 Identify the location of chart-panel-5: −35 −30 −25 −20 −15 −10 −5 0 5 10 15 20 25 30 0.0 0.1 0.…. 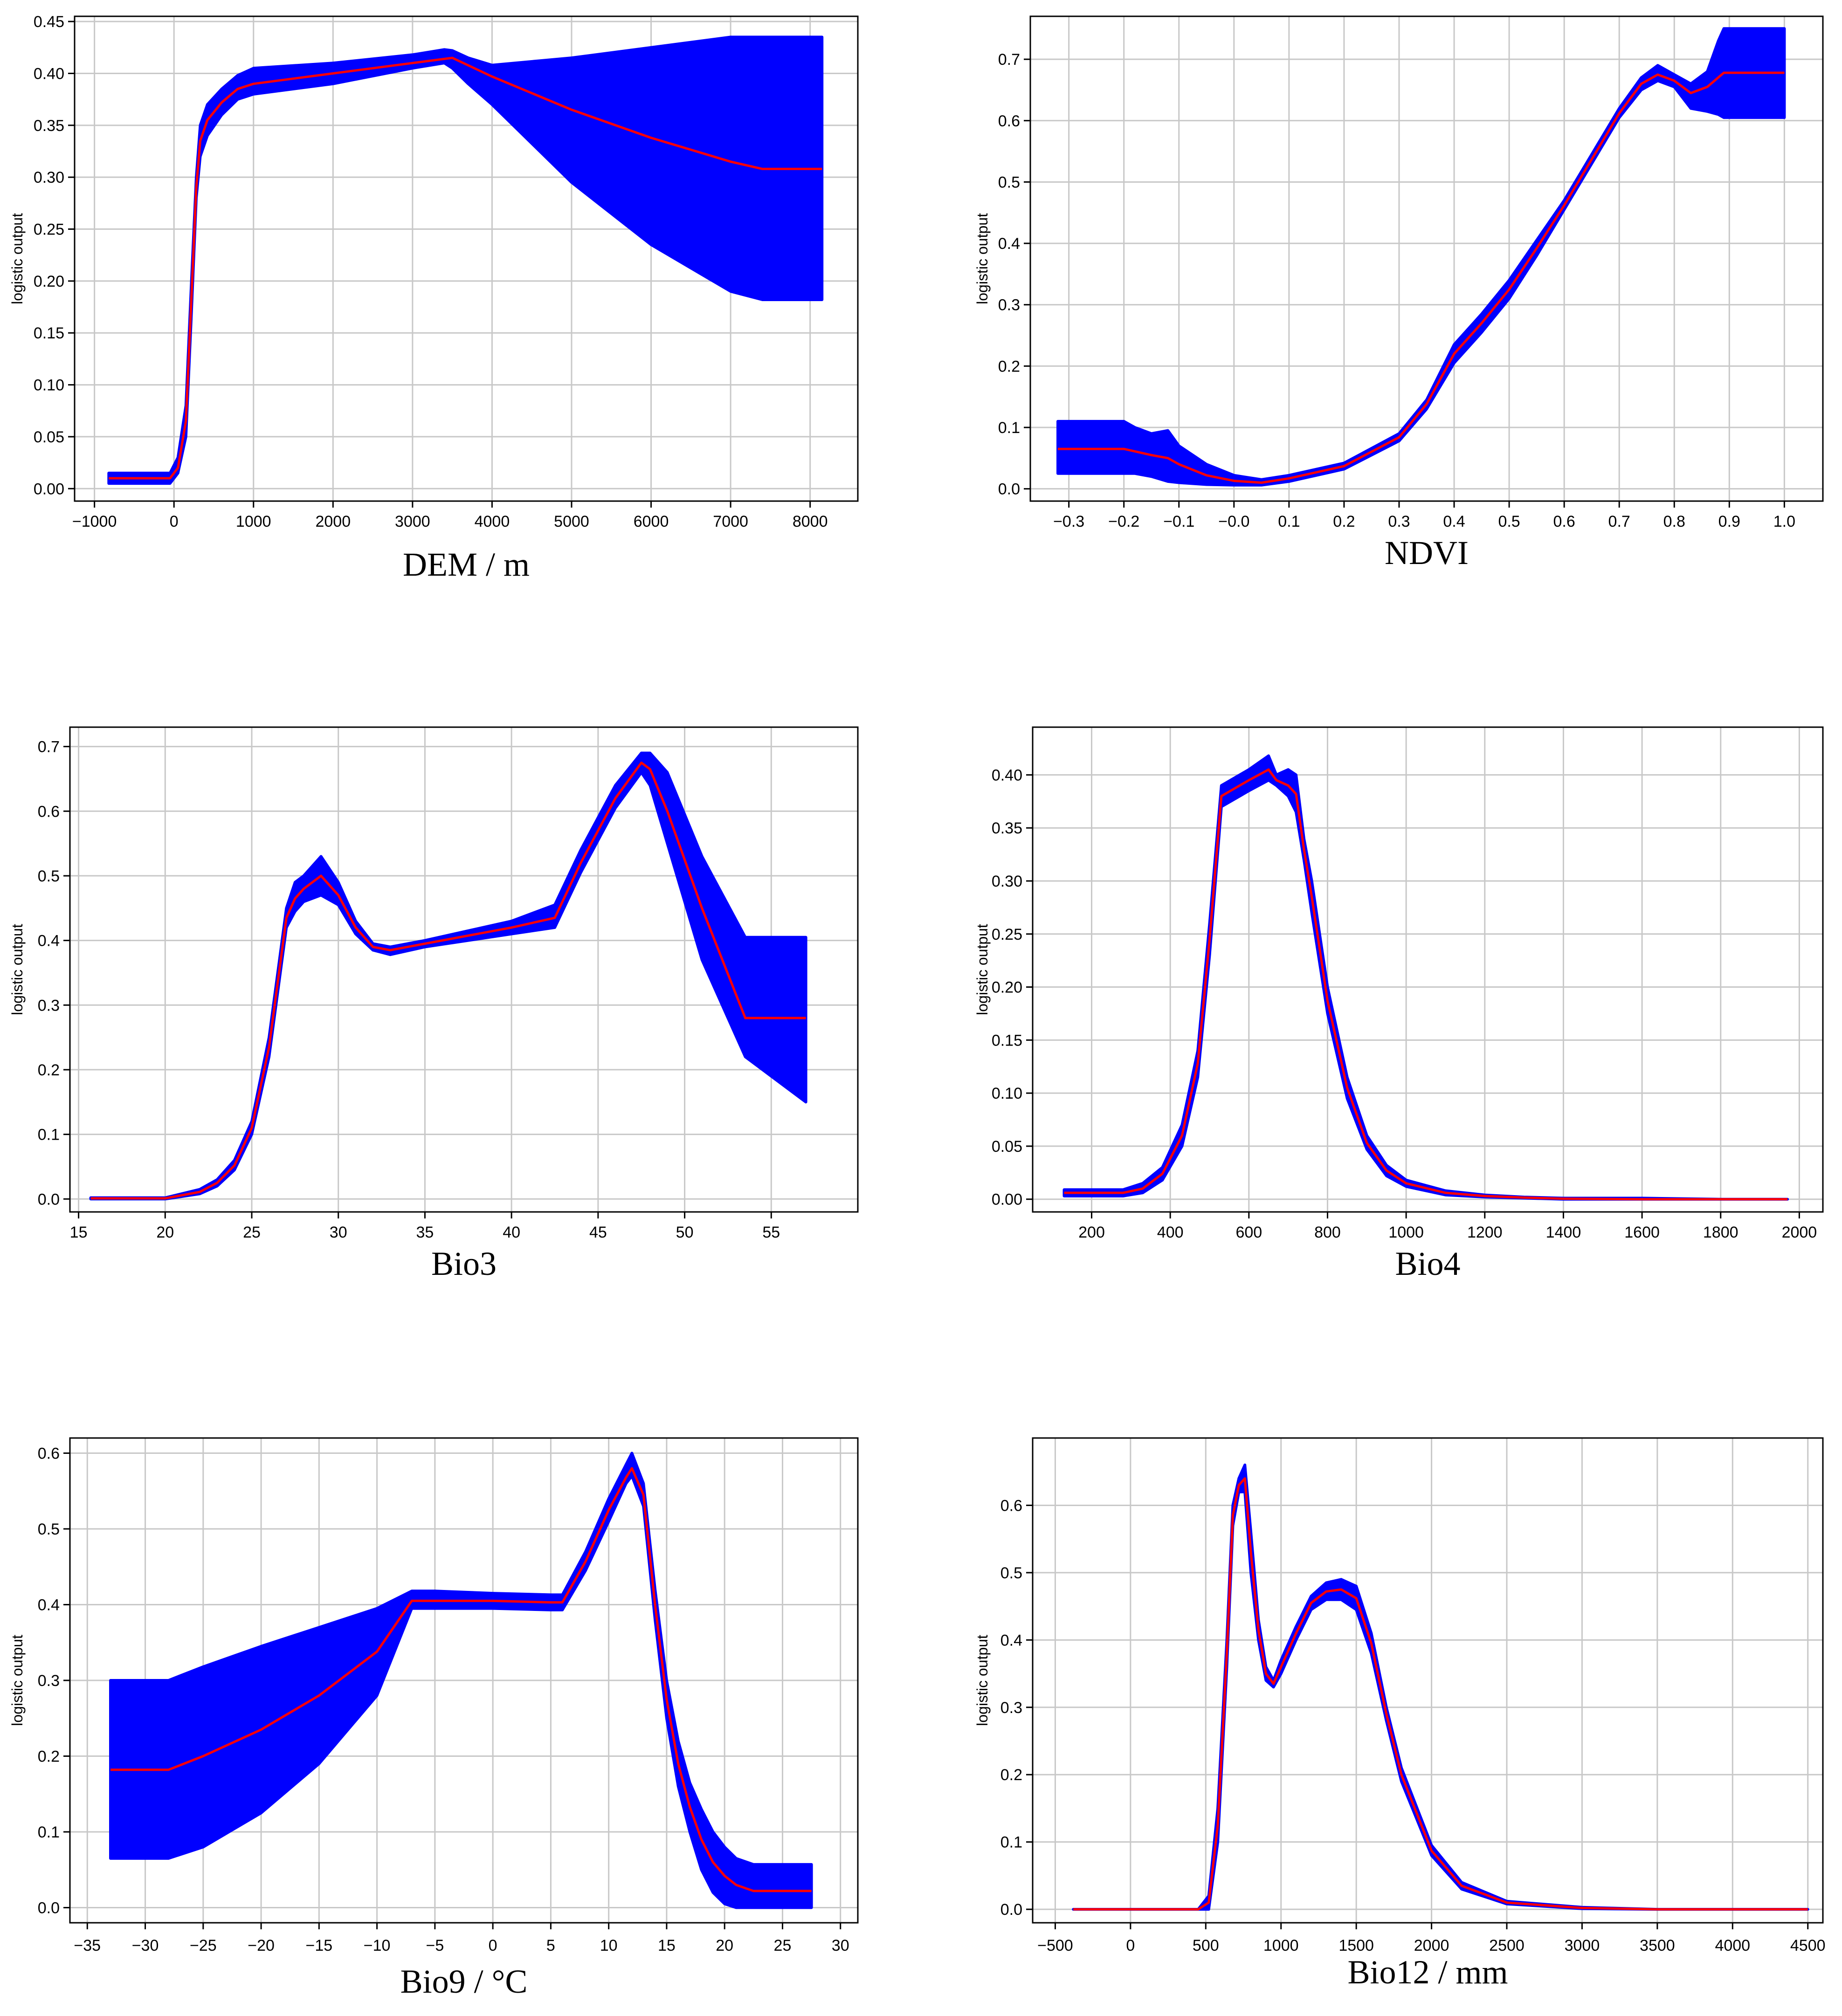
(434, 1718).